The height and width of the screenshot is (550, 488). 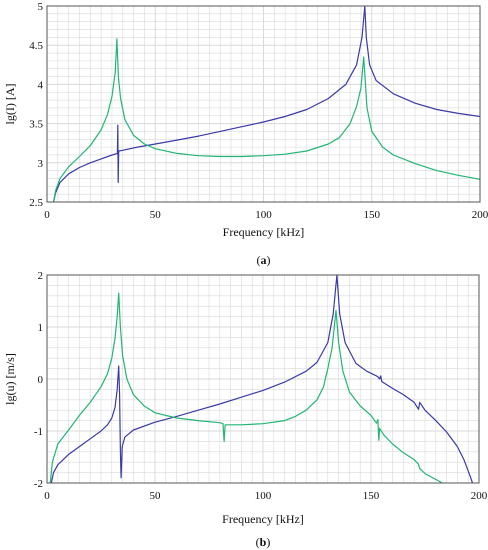 What do you see at coordinates (41, 164) in the screenshot?
I see `y-tick-label: 3` at bounding box center [41, 164].